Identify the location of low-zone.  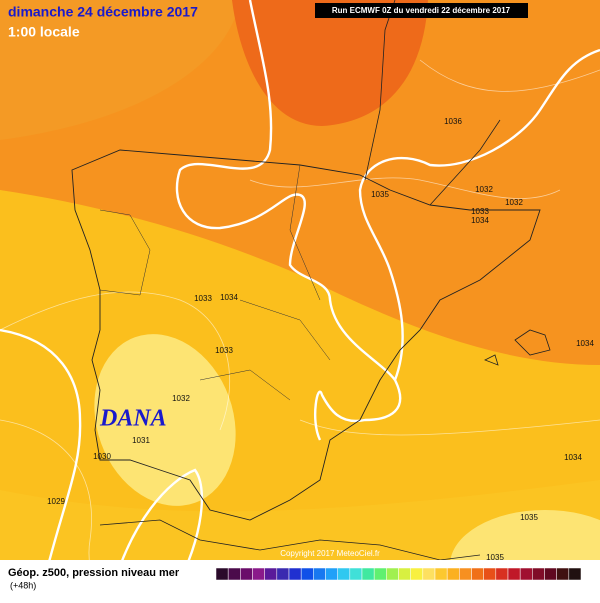
(165, 420).